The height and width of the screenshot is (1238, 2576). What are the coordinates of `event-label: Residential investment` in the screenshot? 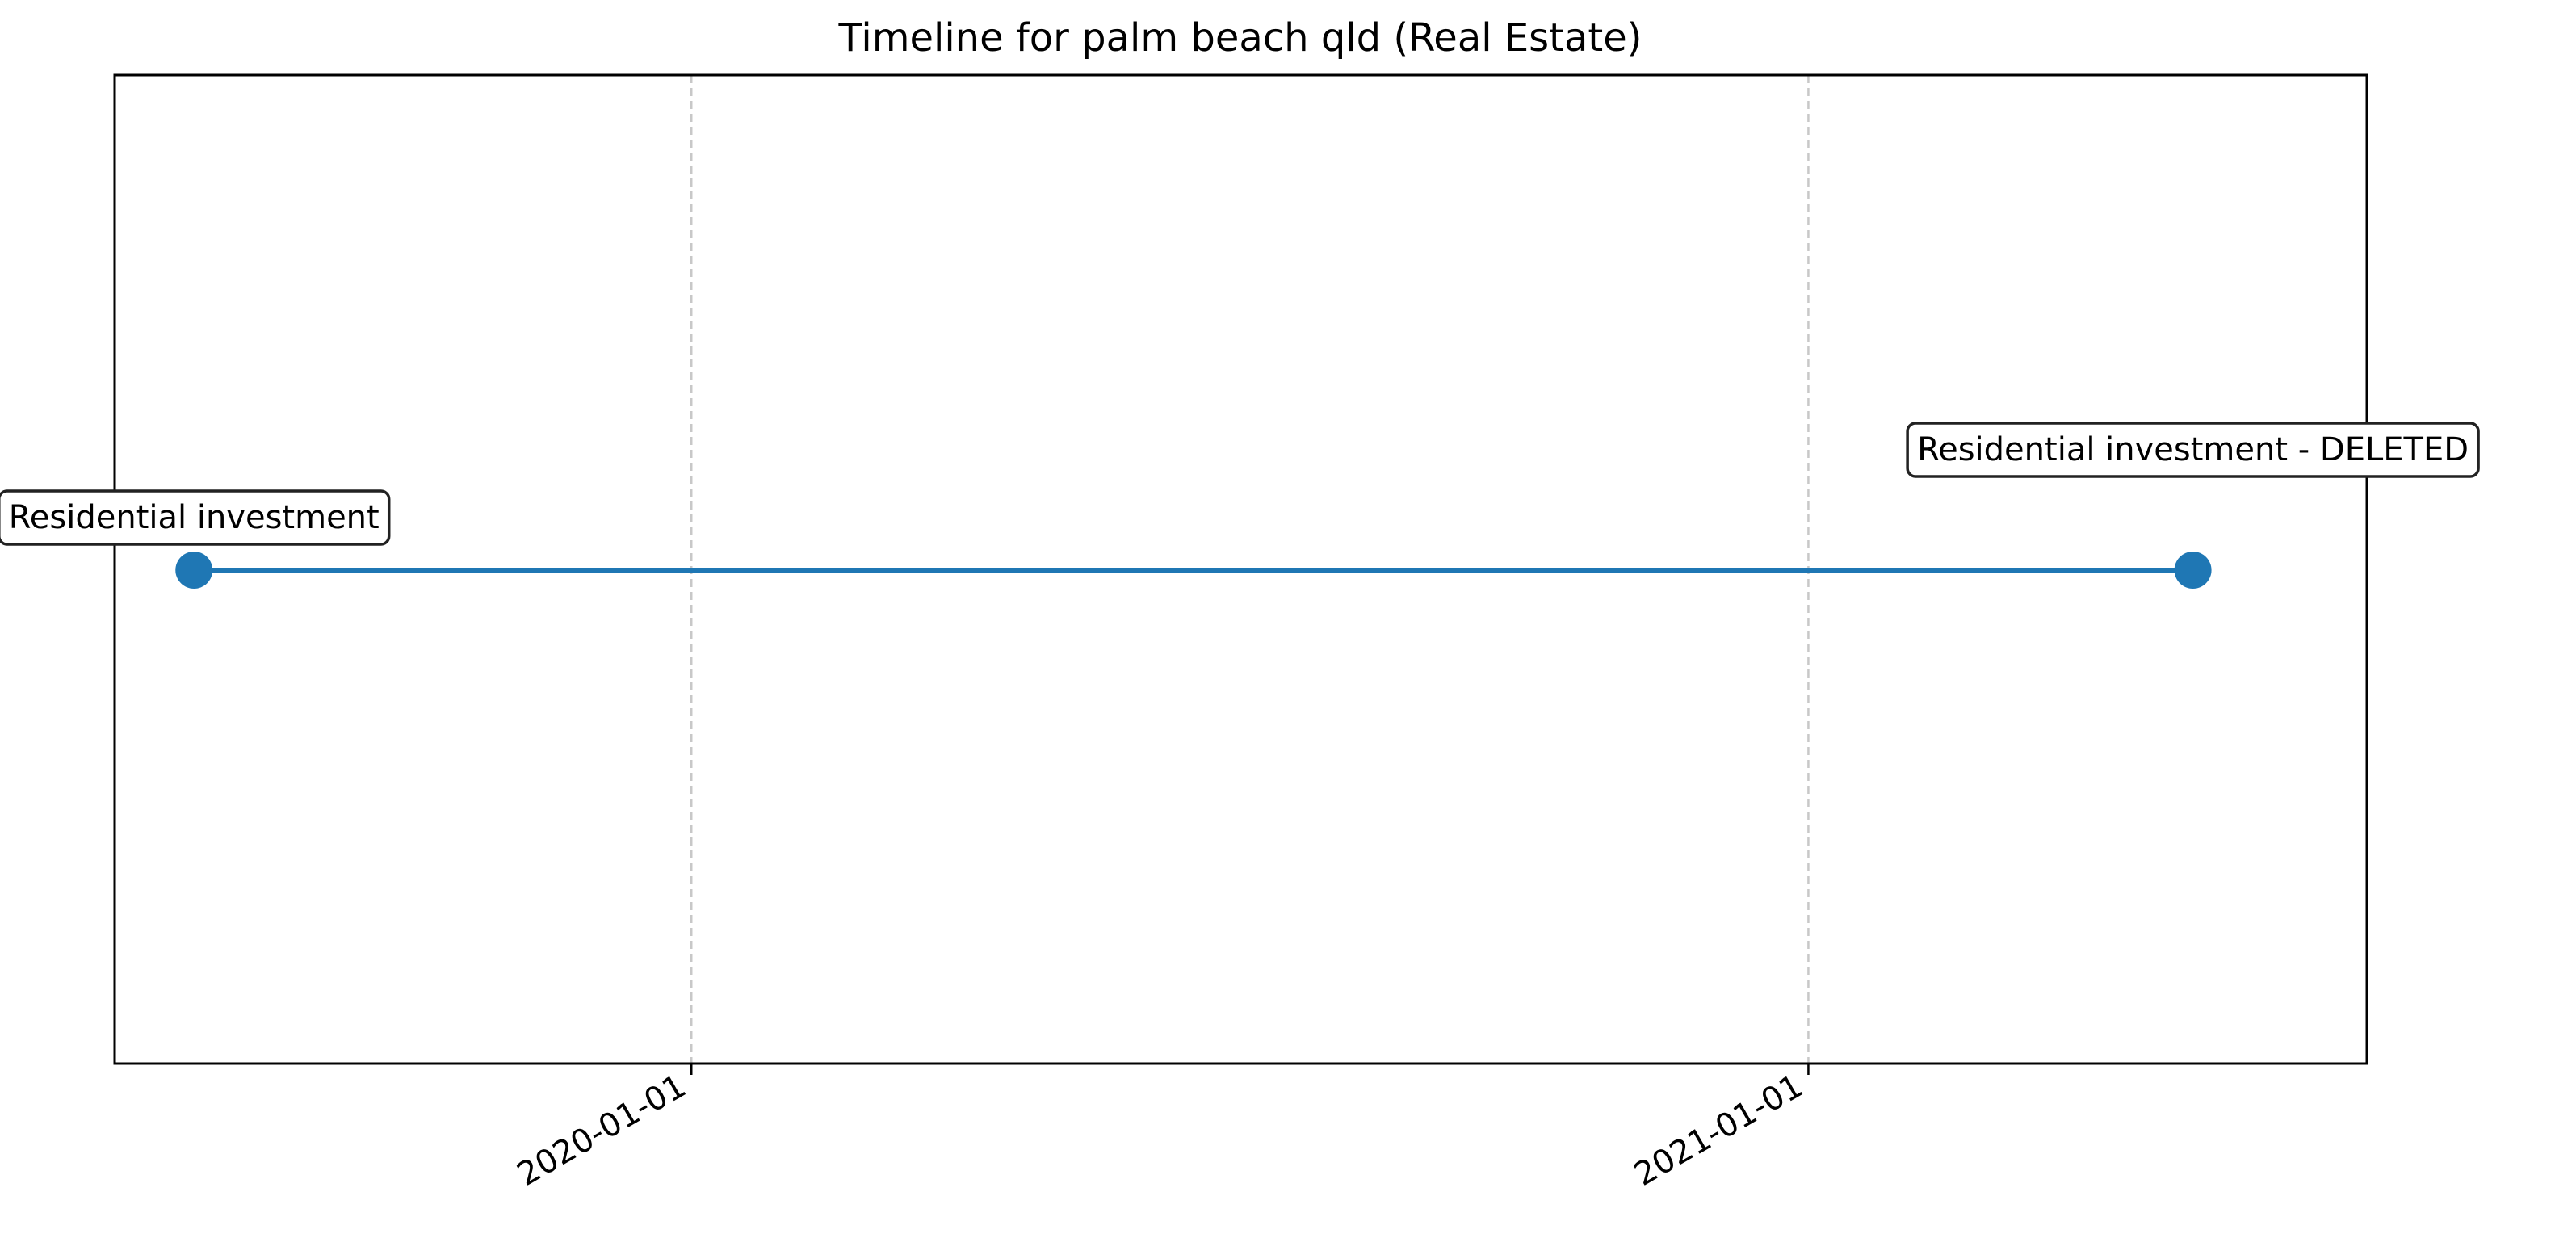 It's located at (194, 517).